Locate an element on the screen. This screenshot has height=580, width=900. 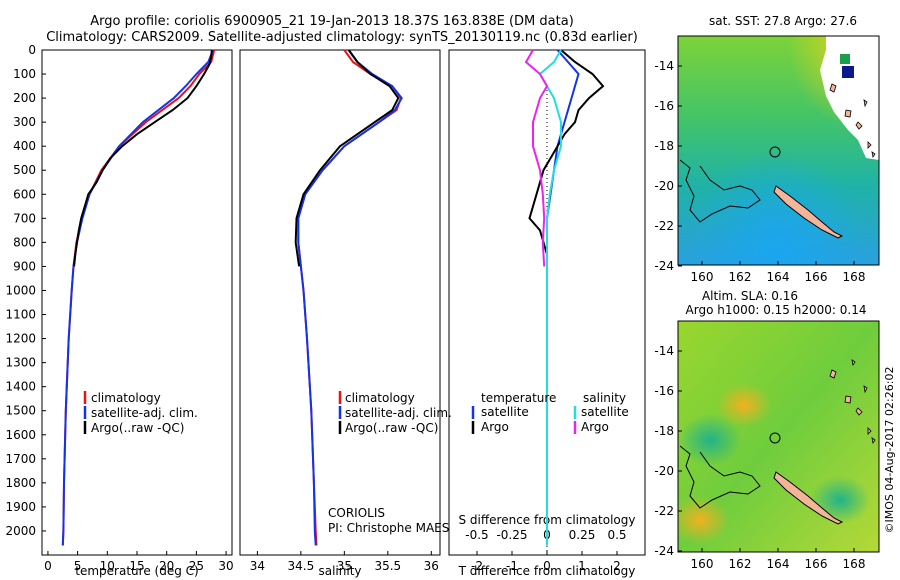
x-tick-label: 36 is located at coordinates (431, 566).